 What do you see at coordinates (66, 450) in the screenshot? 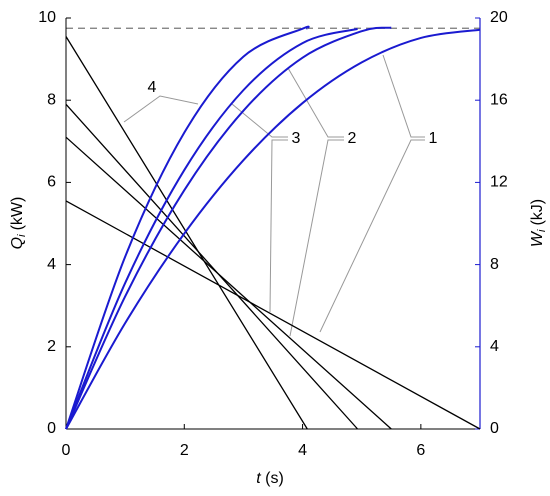
I see `x-tick-label: 0` at bounding box center [66, 450].